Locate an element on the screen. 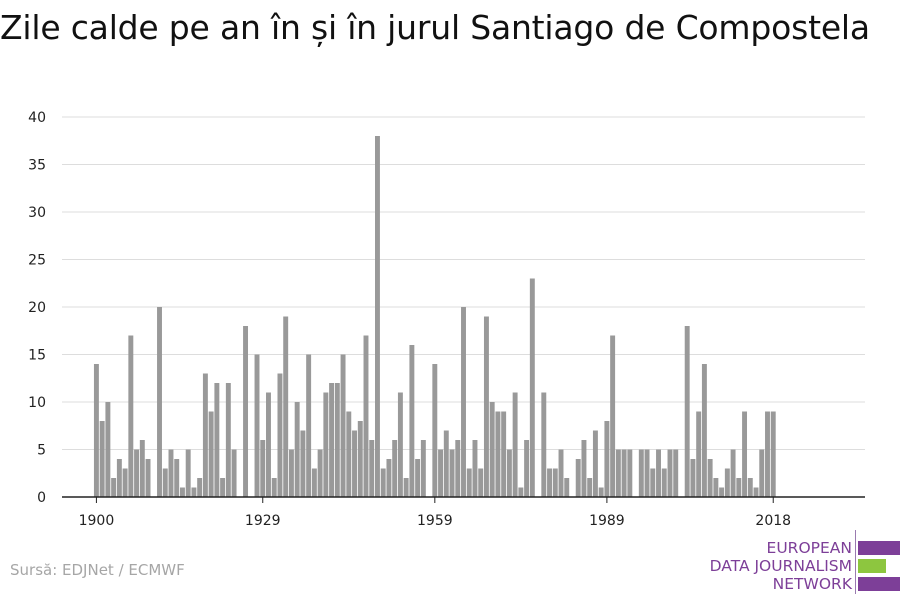 The width and height of the screenshot is (900, 600). y-tick-label: 35 is located at coordinates (37, 166).